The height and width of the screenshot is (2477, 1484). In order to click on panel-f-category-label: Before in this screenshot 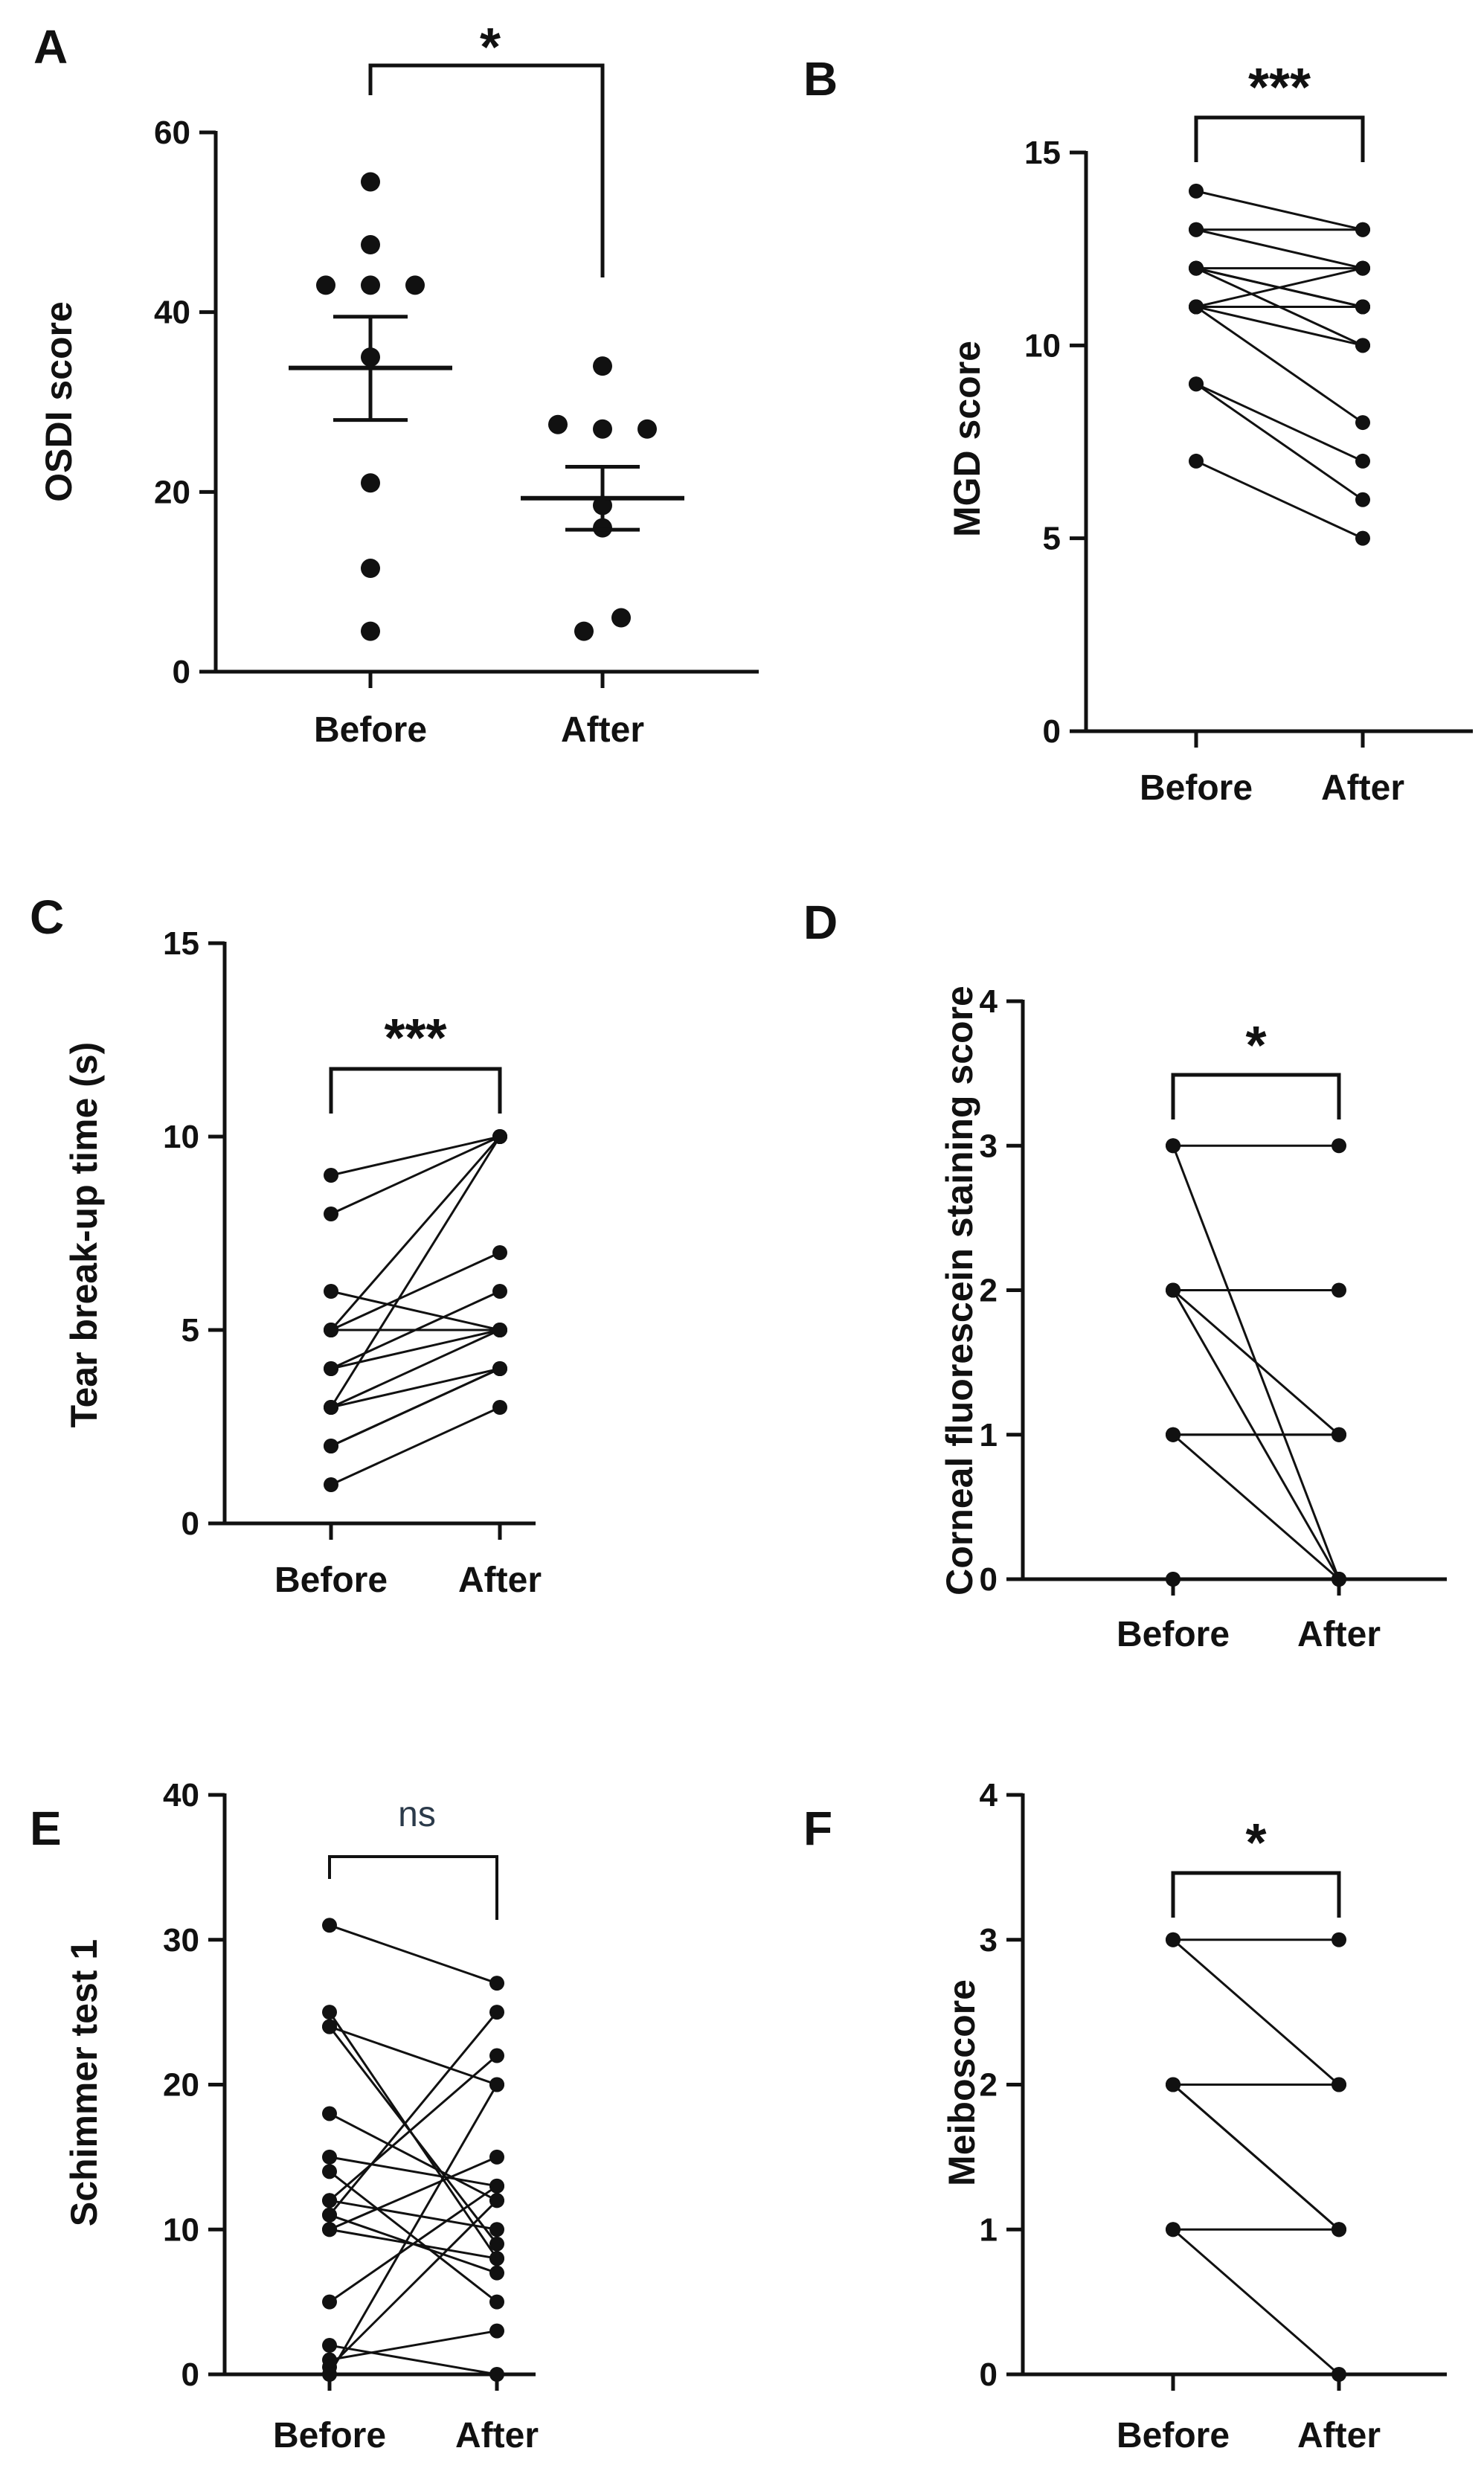, I will do `click(1173, 2435)`.